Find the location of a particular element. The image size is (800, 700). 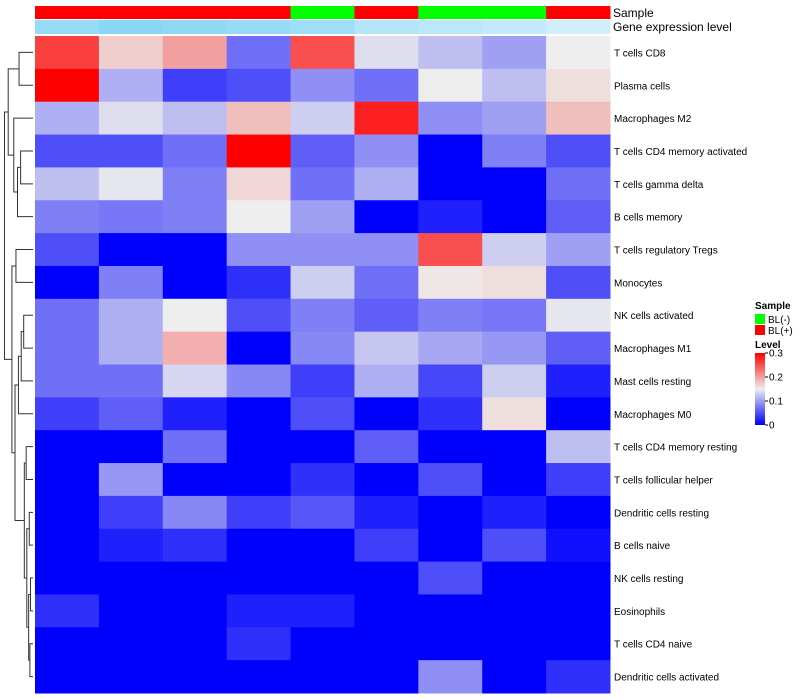

row-label: B cells naive is located at coordinates (642, 546).